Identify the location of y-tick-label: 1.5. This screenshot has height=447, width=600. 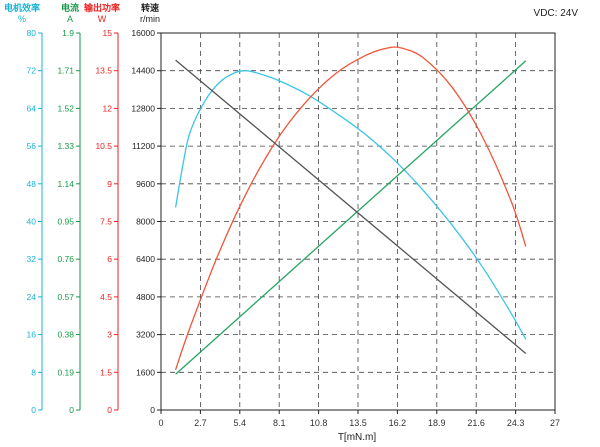
(106, 372).